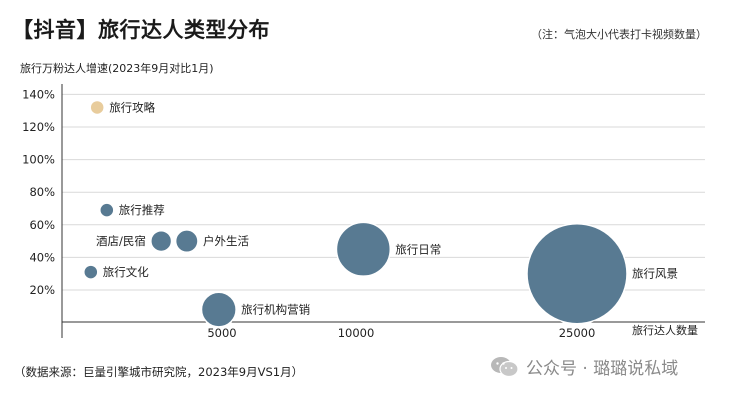 This screenshot has height=400, width=729. What do you see at coordinates (42, 192) in the screenshot?
I see `y-tick-label: 80%` at bounding box center [42, 192].